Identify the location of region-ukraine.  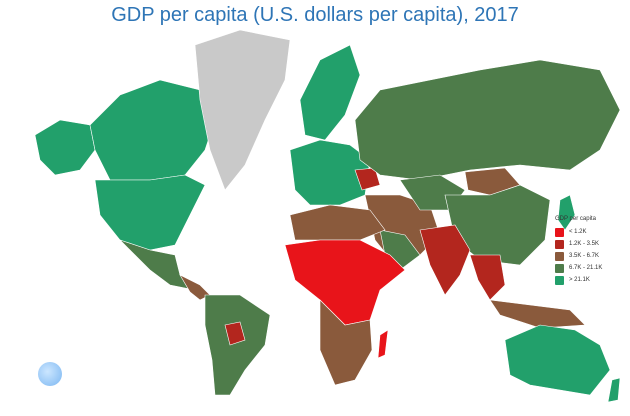
(367, 179).